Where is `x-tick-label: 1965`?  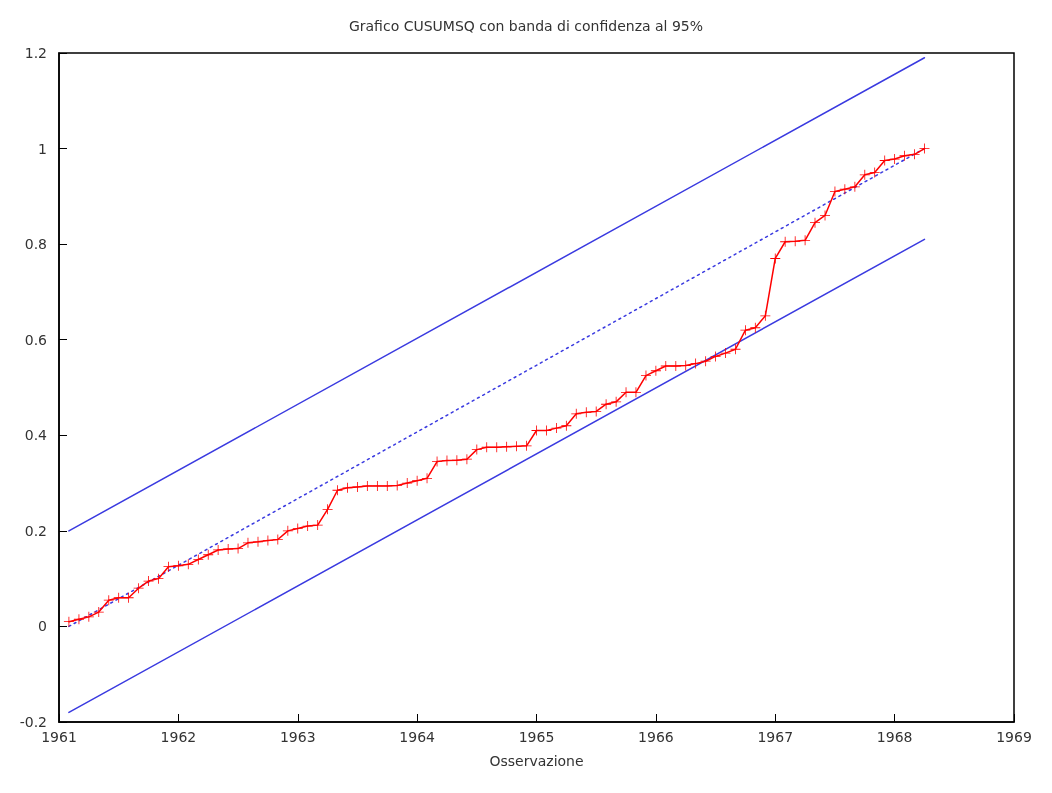 x-tick-label: 1965 is located at coordinates (536, 737).